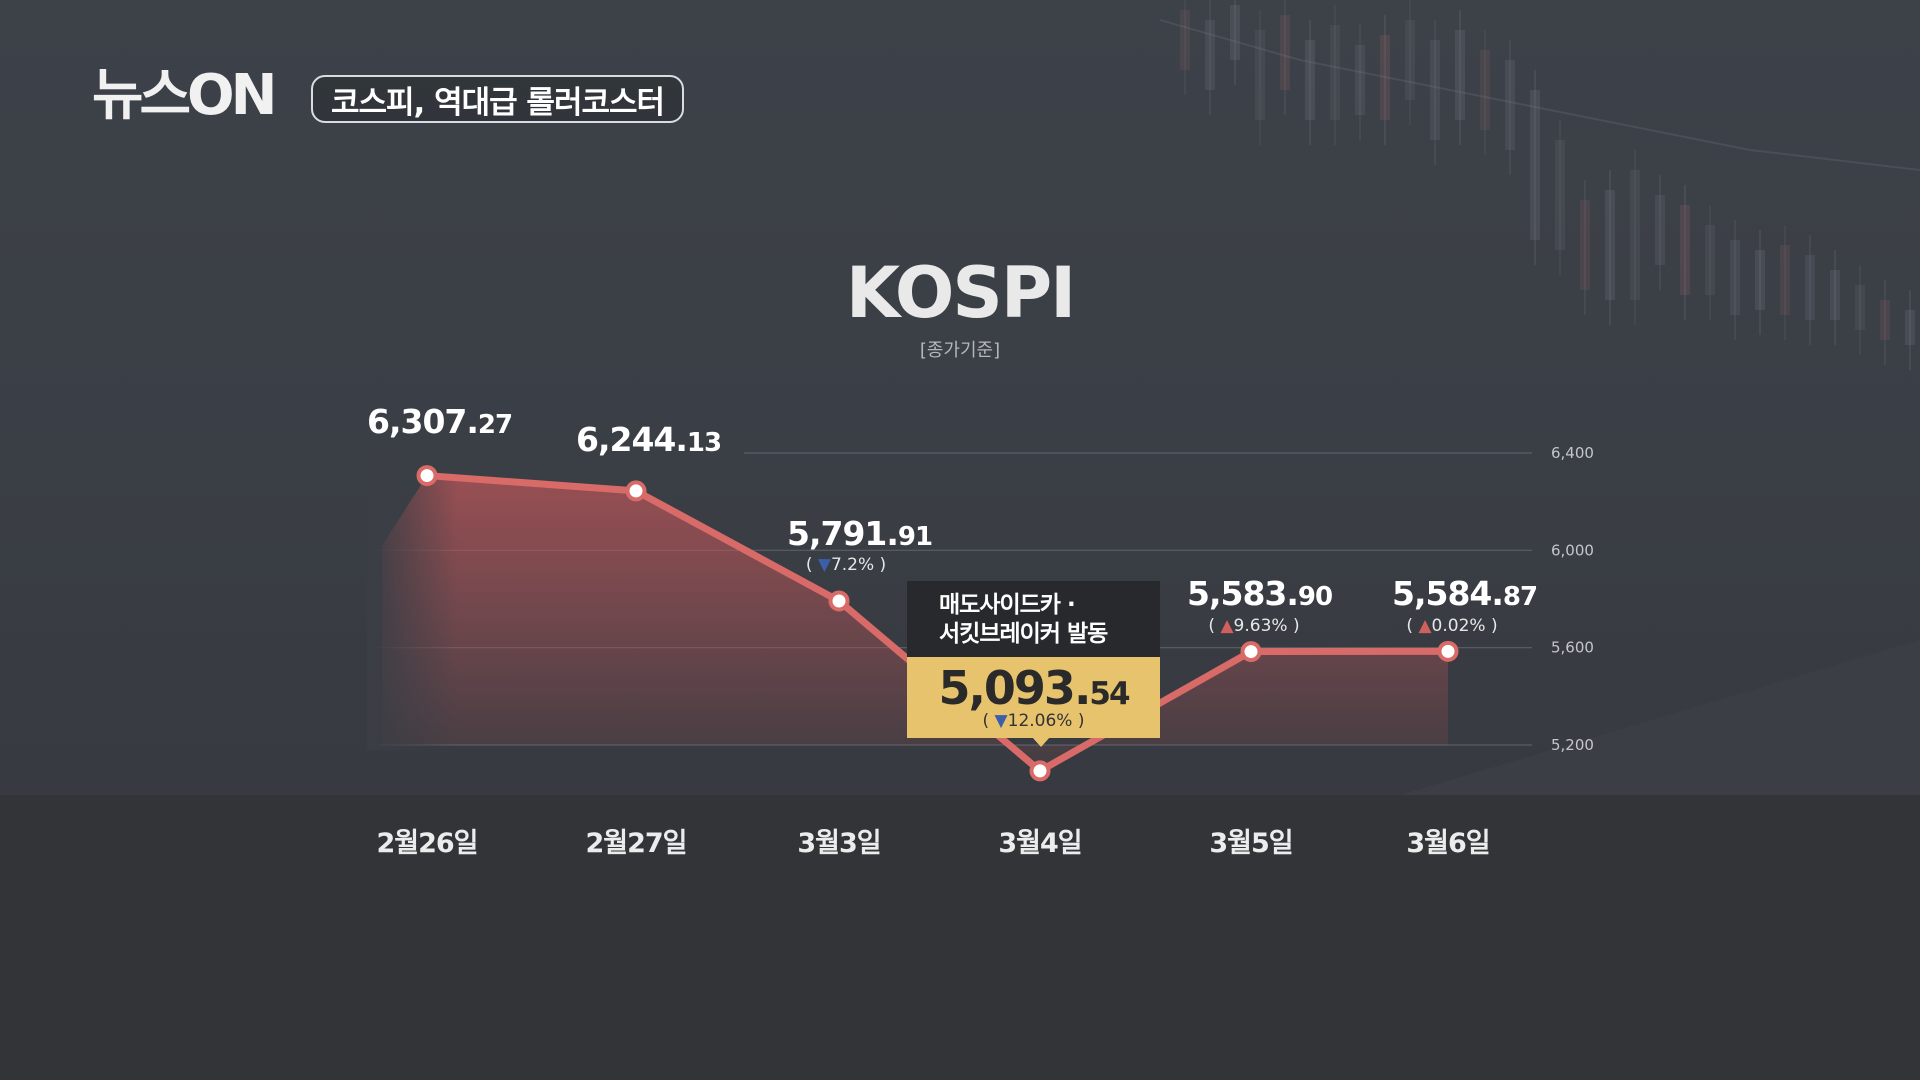 Image resolution: width=1920 pixels, height=1080 pixels. Describe the element at coordinates (1023, 634) in the screenshot. I see `annotation-line-2: 서킷브레이커 발동` at that location.